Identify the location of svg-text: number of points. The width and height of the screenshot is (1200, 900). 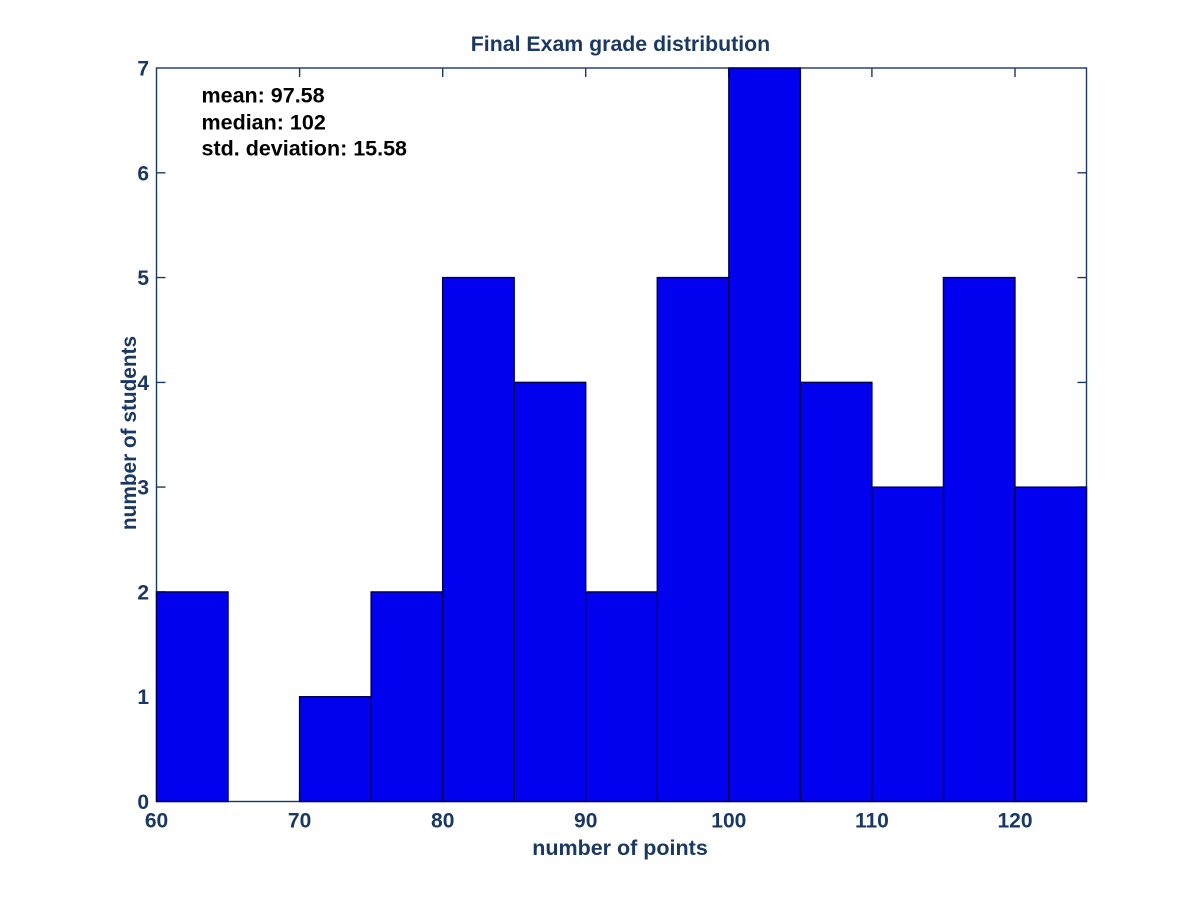
(620, 848).